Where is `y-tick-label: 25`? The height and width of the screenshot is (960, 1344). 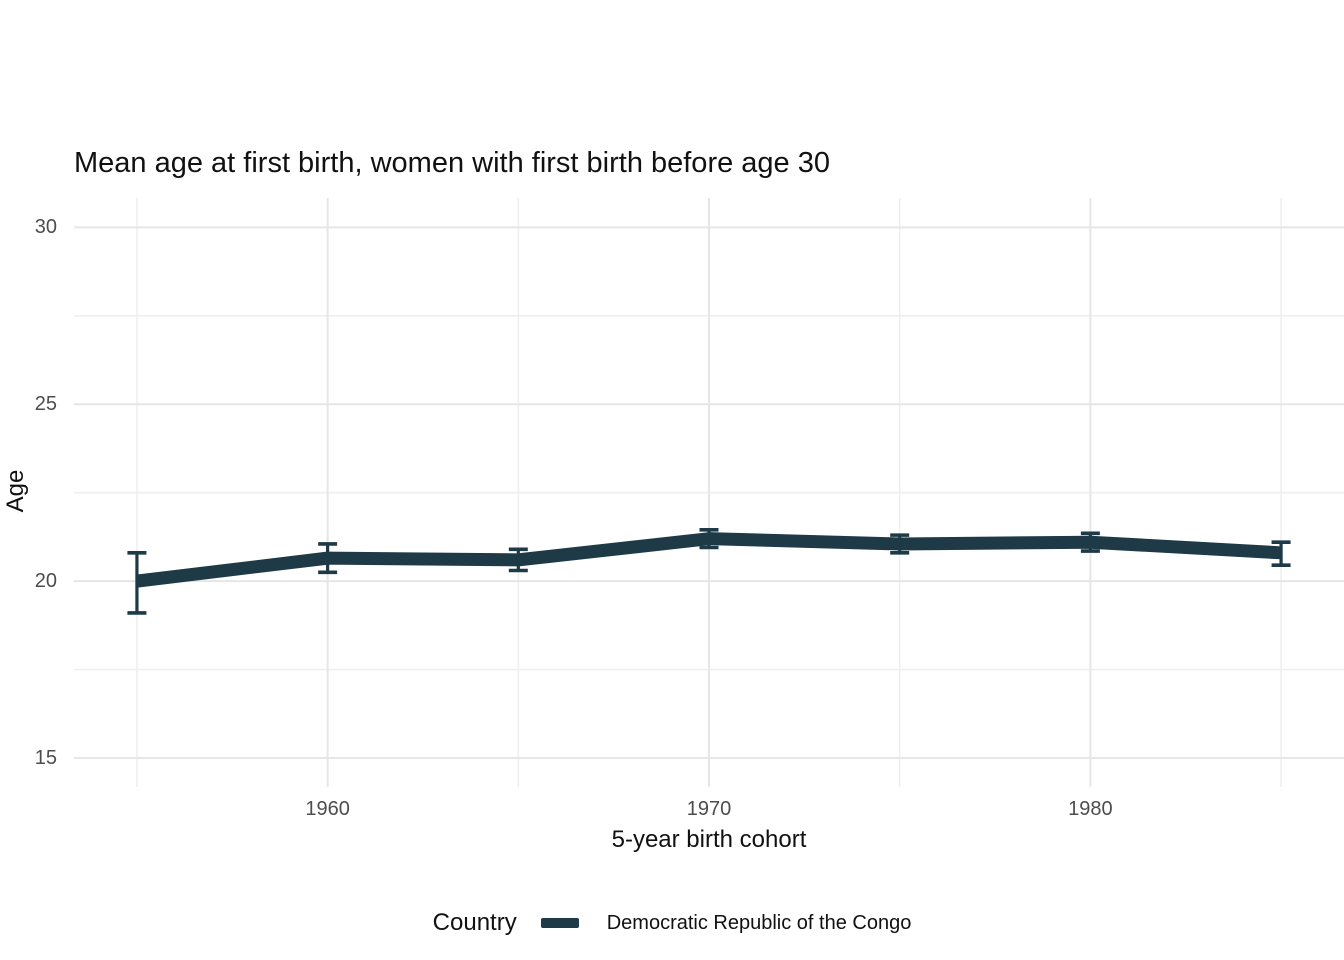
y-tick-label: 25 is located at coordinates (45, 404).